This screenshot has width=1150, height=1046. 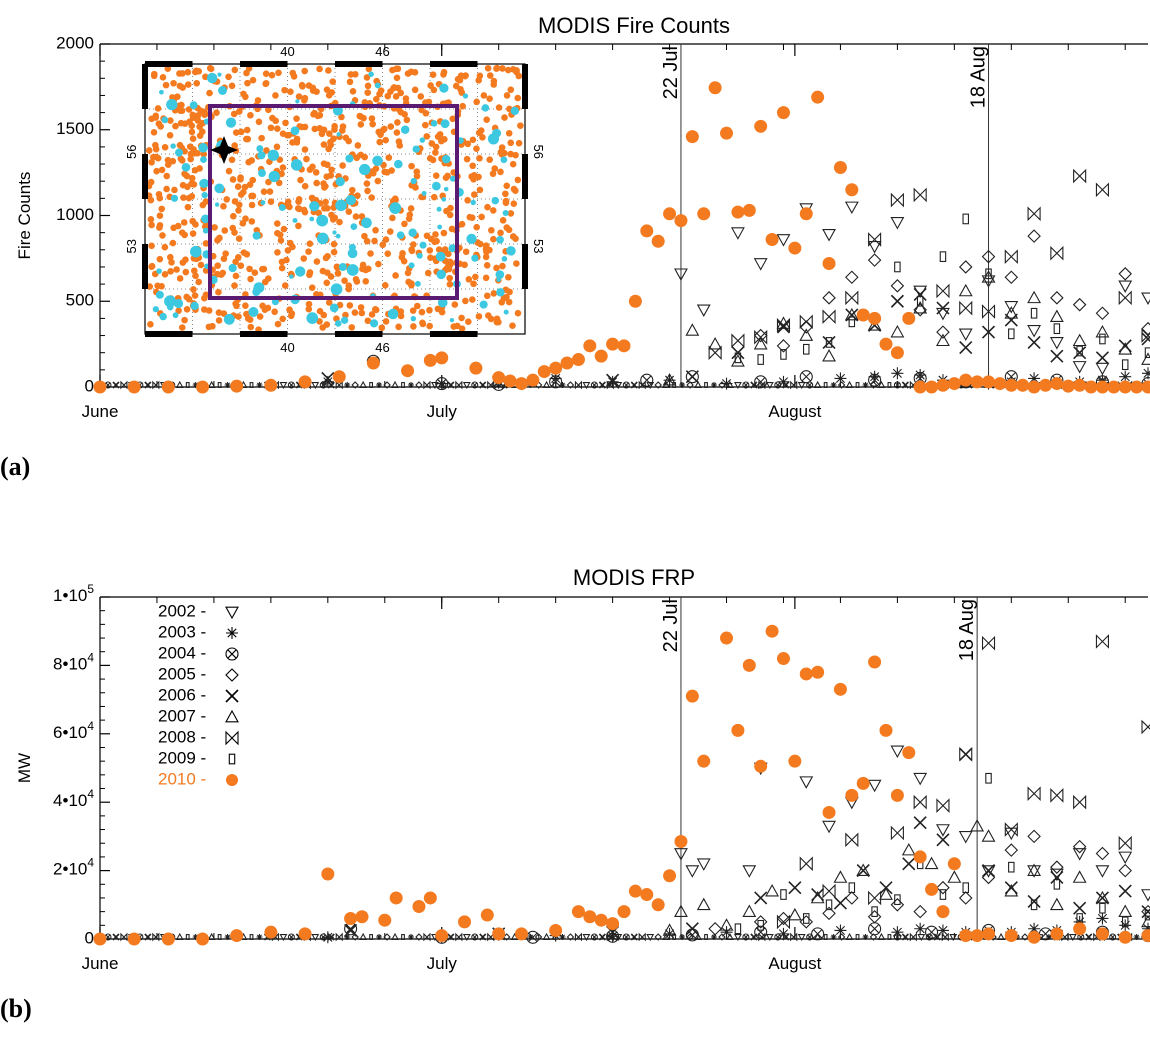 What do you see at coordinates (224, 150) in the screenshot?
I see `location-star-icon` at bounding box center [224, 150].